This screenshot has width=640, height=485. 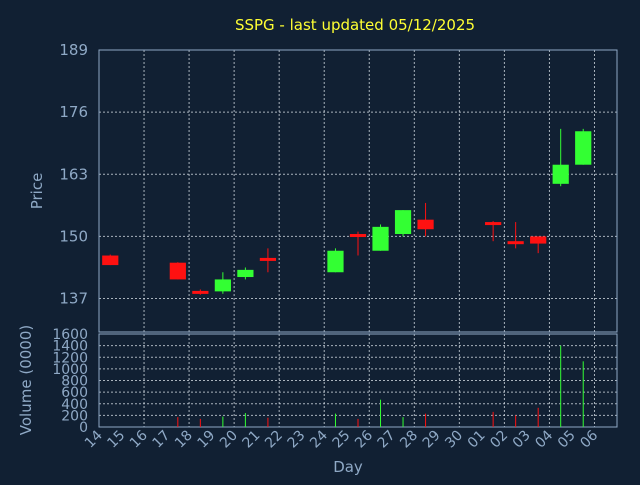 What do you see at coordinates (116, 440) in the screenshot?
I see `day-tick-label: 15` at bounding box center [116, 440].